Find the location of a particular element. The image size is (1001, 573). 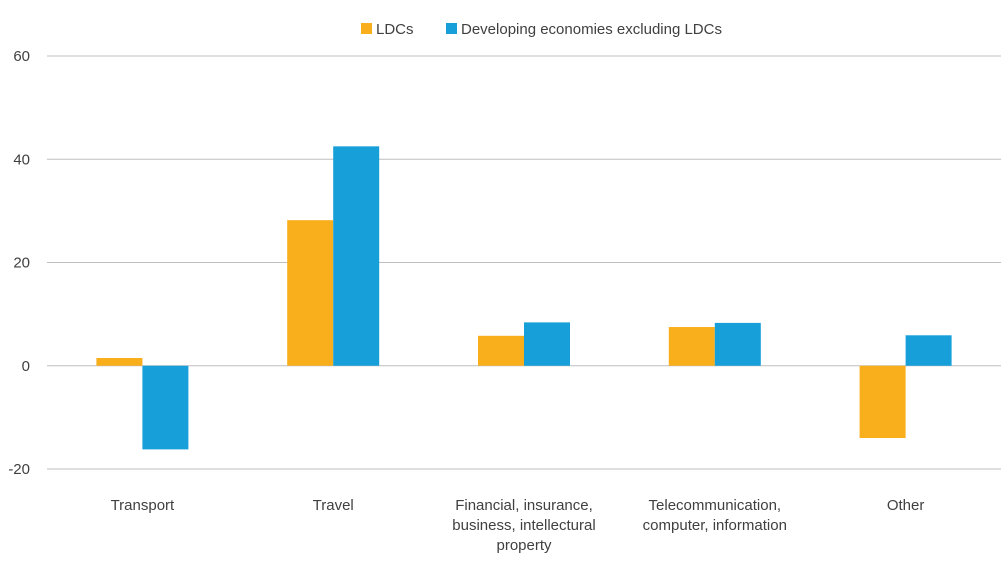

legend: LDCs Developing economies excluding LDCs is located at coordinates (541, 29).